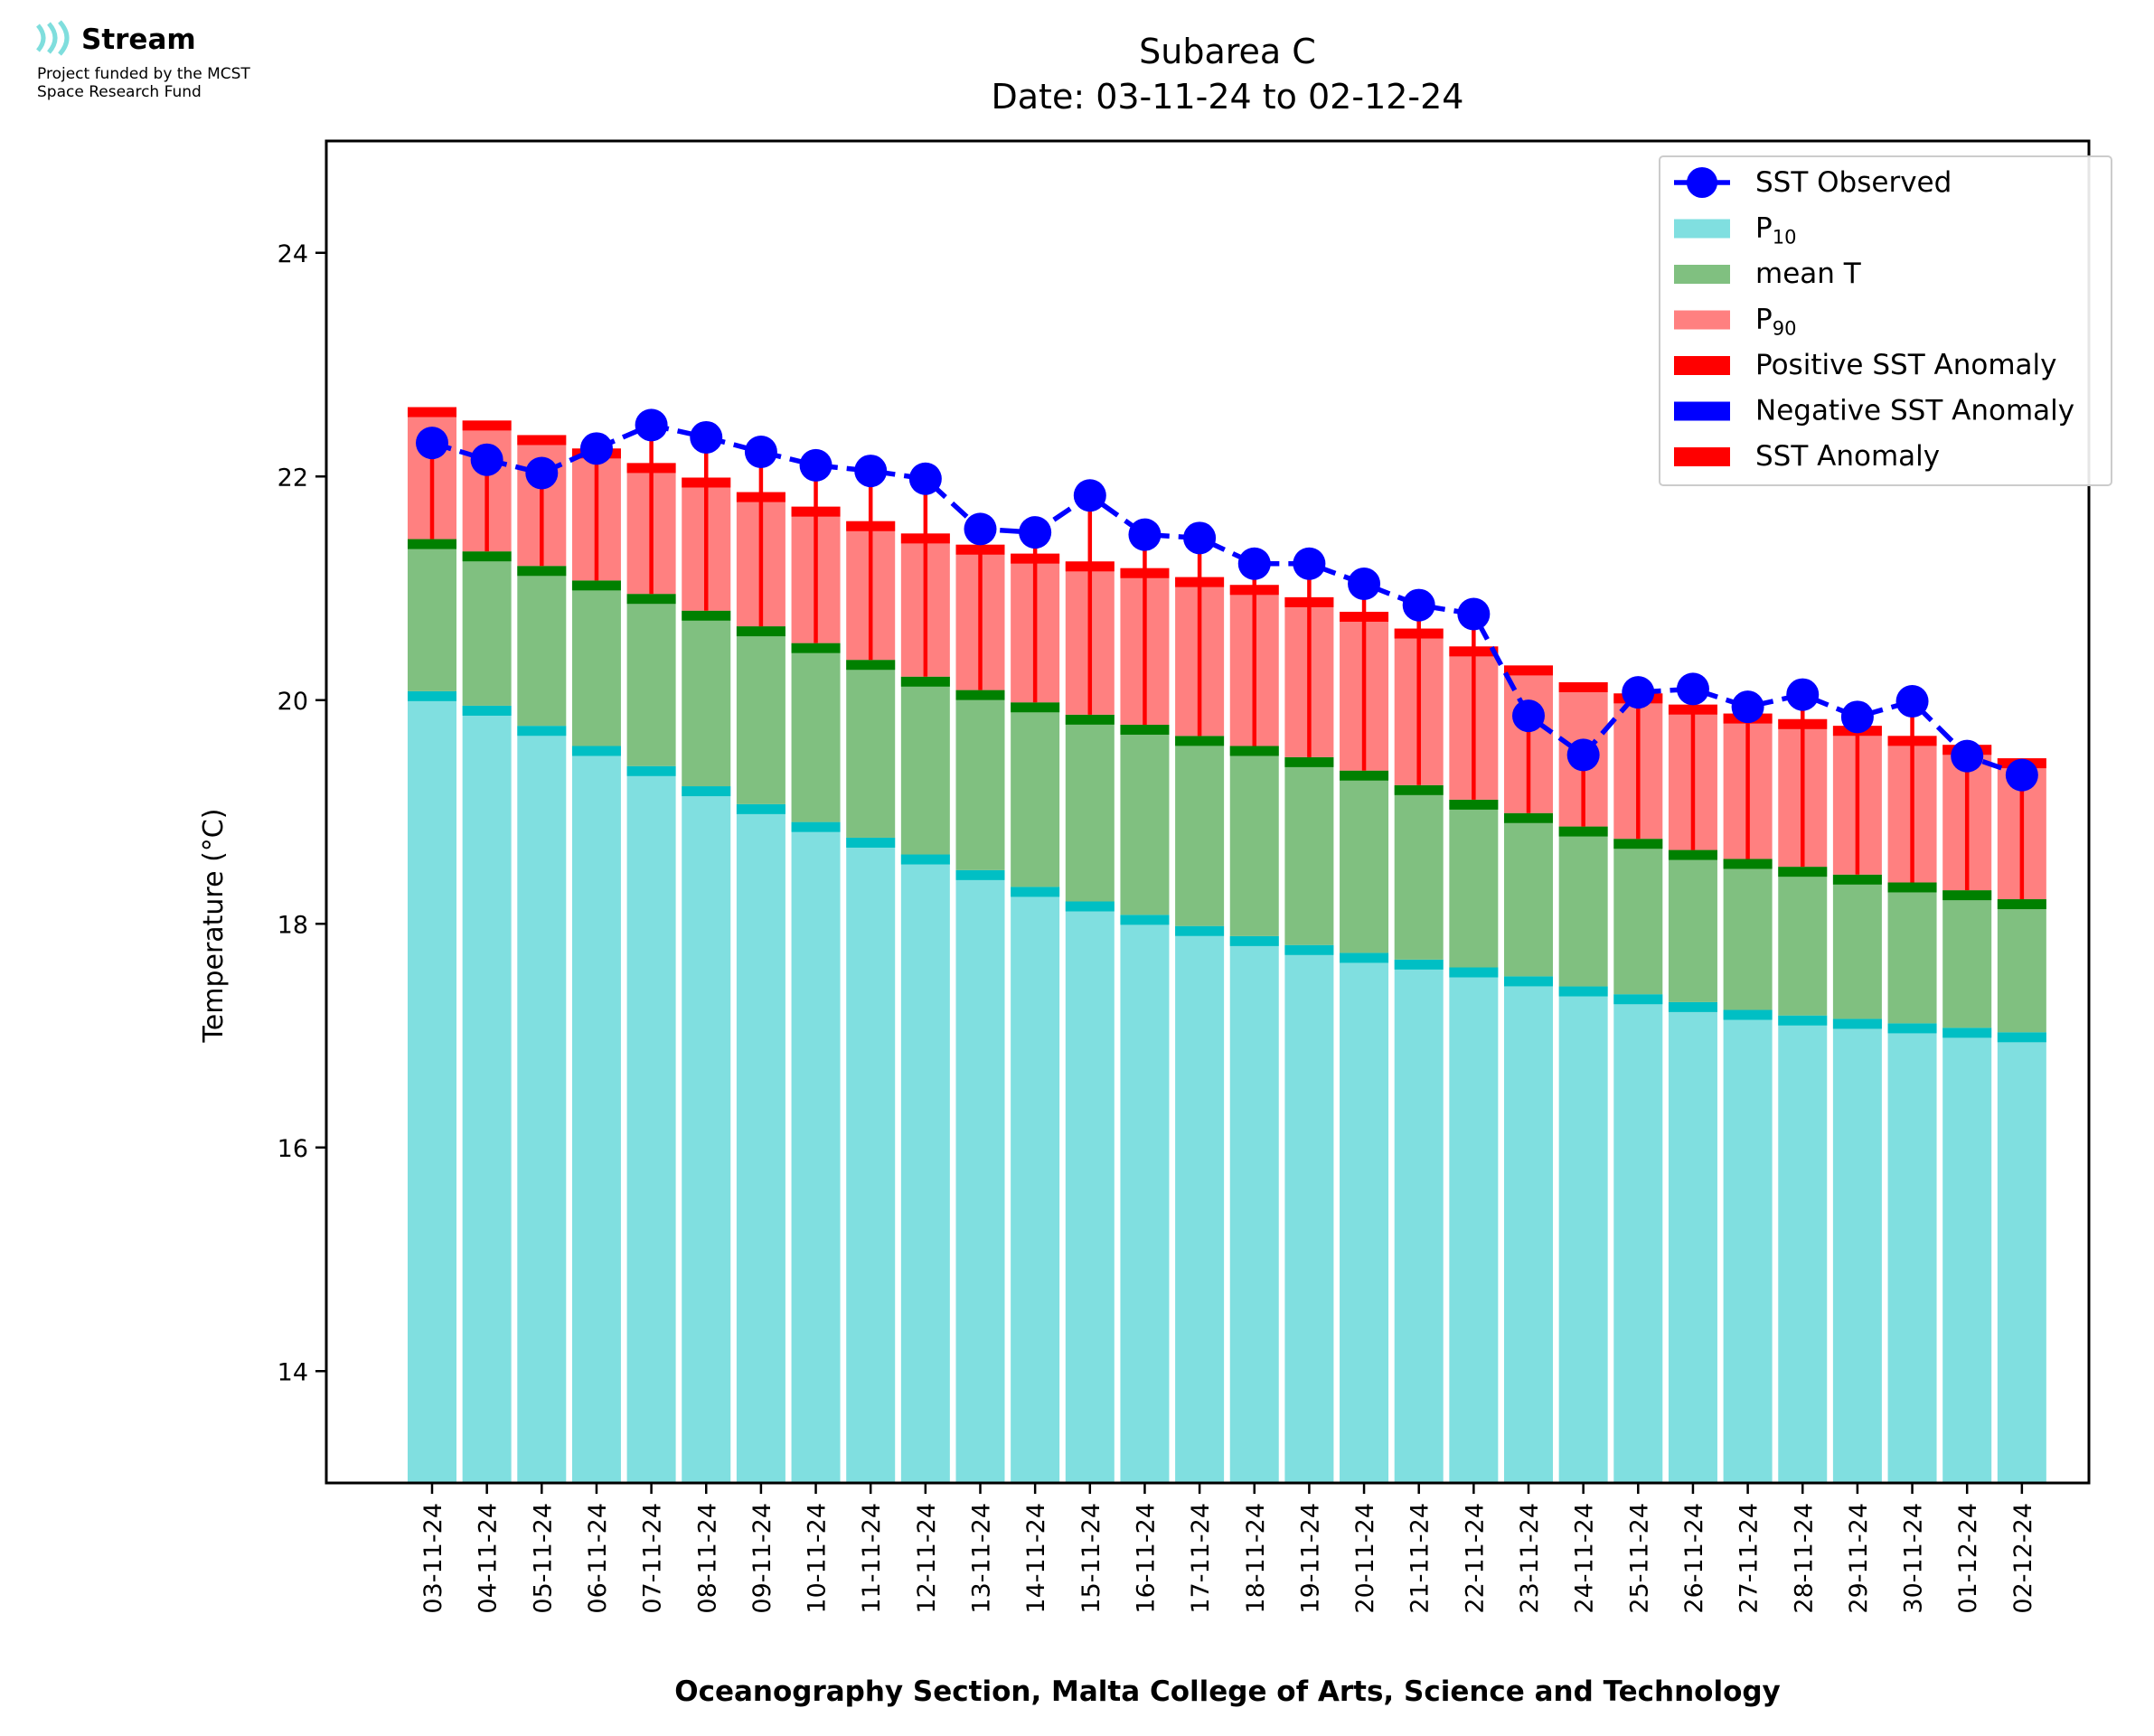 Image resolution: width=2154 pixels, height=1736 pixels. Describe the element at coordinates (1914, 1558) in the screenshot. I see `x-tick-label: 30-11-24` at that location.